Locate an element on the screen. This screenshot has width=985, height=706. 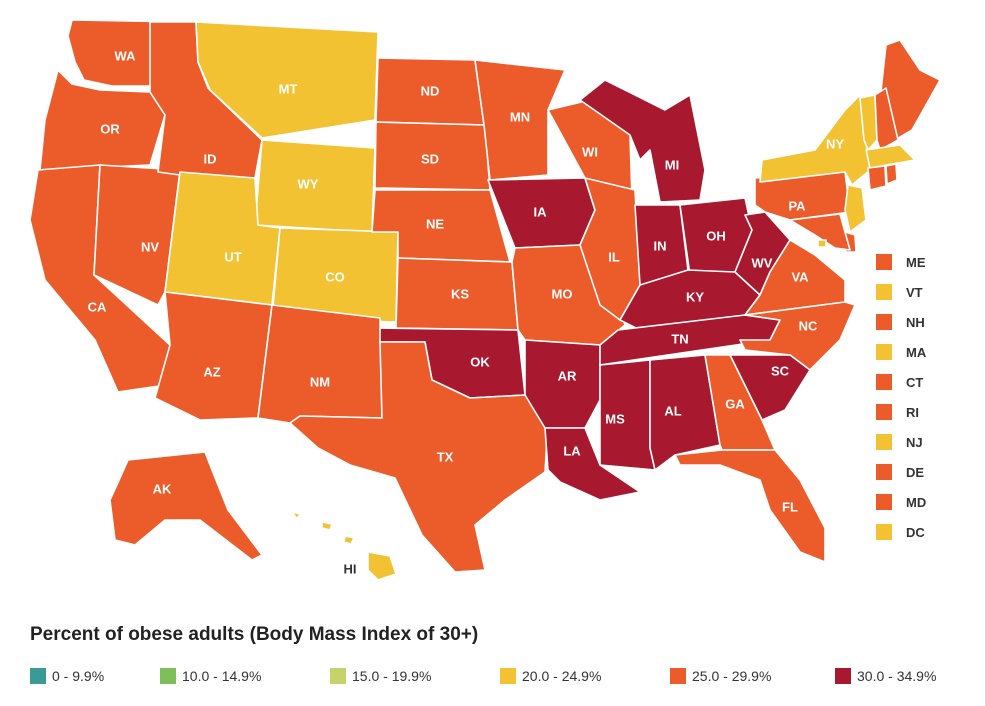
state-nh is located at coordinates (886, 119).